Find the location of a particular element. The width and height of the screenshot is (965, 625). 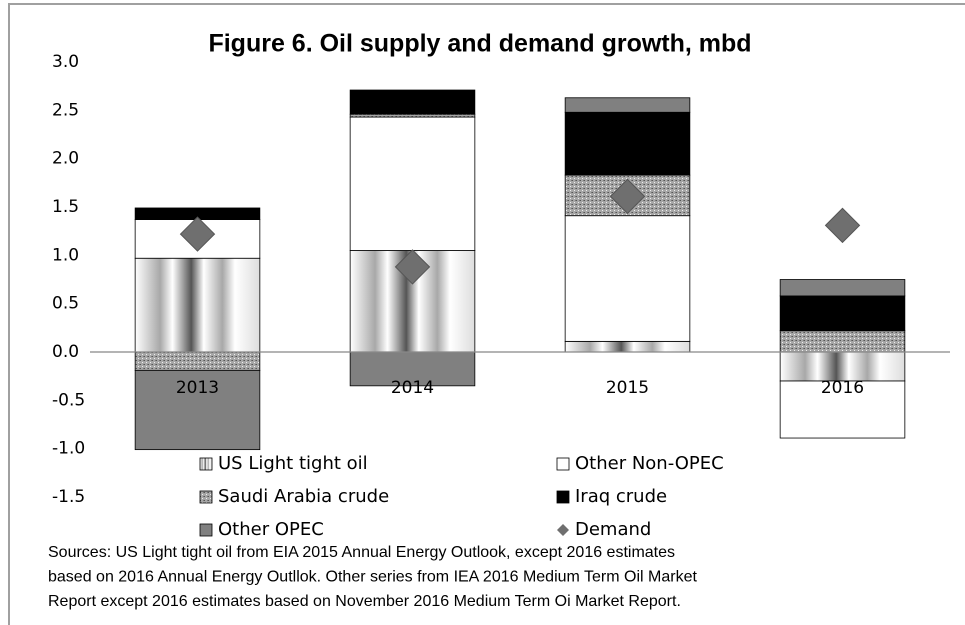

x-tick-label: 2016 is located at coordinates (842, 388).